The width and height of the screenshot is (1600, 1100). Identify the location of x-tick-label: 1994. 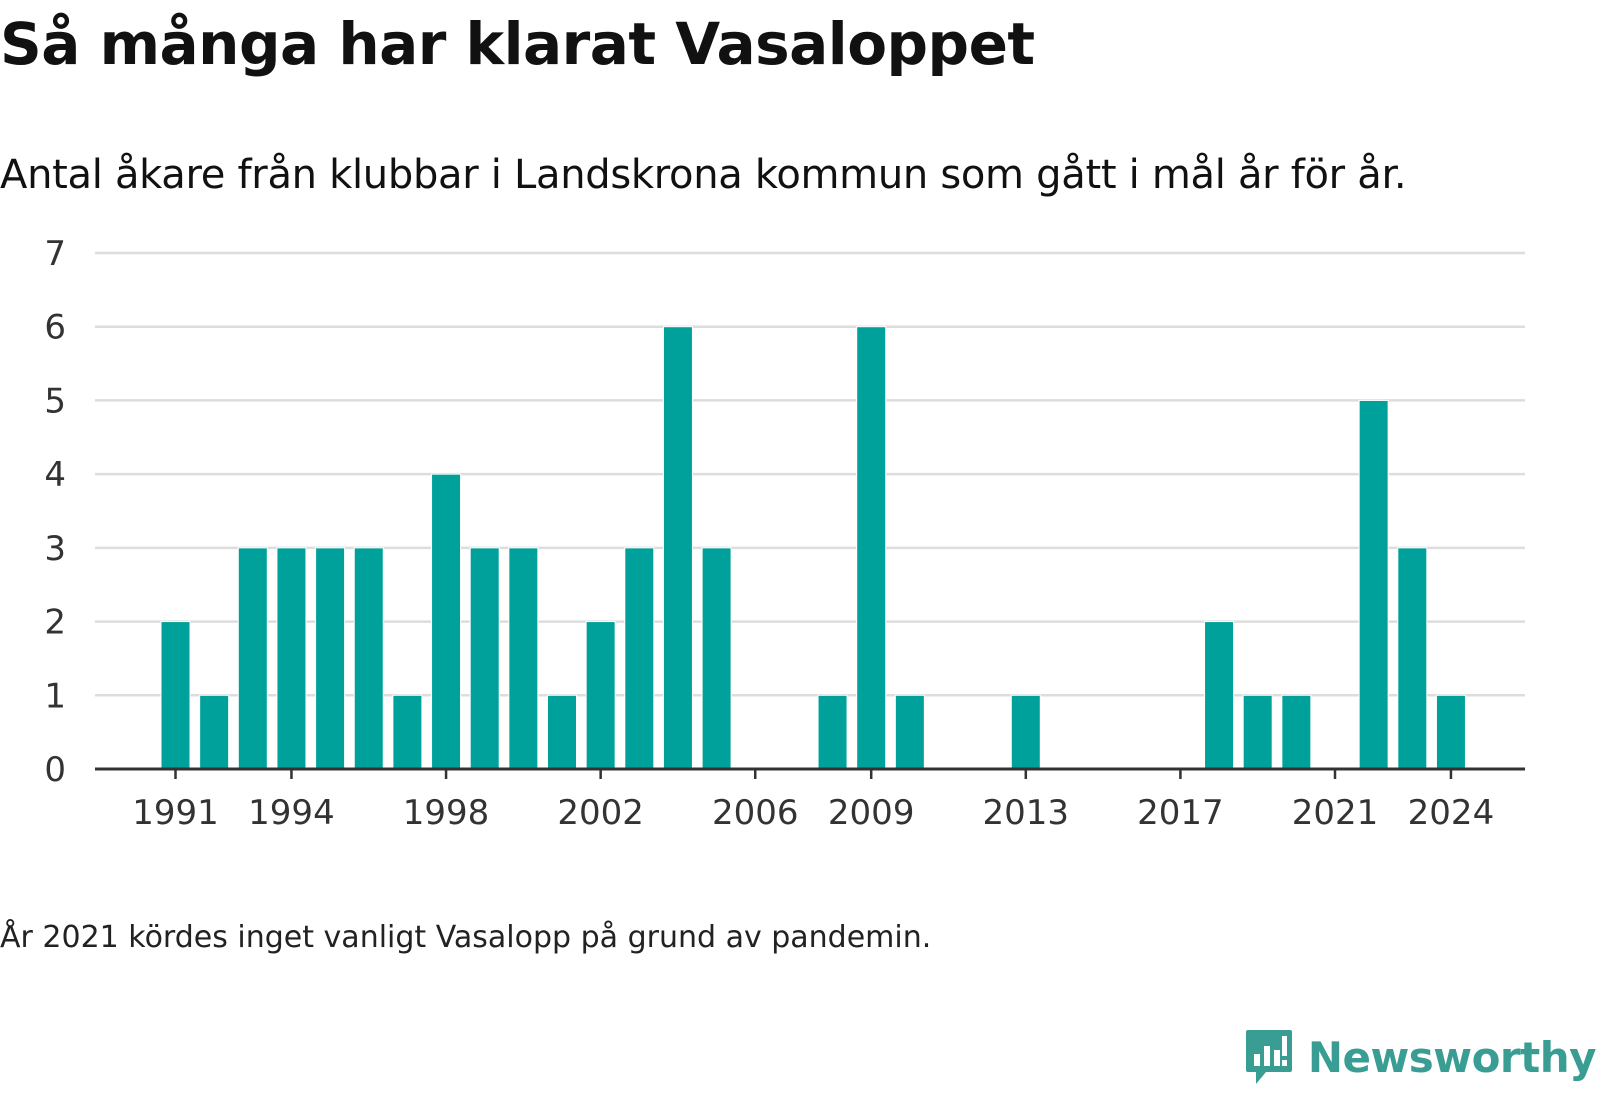
(291, 813).